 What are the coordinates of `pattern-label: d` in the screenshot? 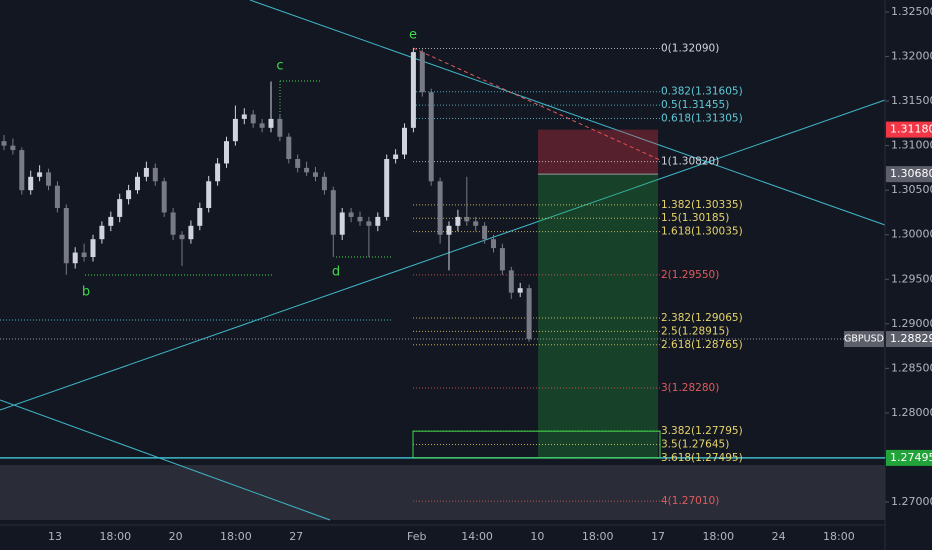 It's located at (336, 272).